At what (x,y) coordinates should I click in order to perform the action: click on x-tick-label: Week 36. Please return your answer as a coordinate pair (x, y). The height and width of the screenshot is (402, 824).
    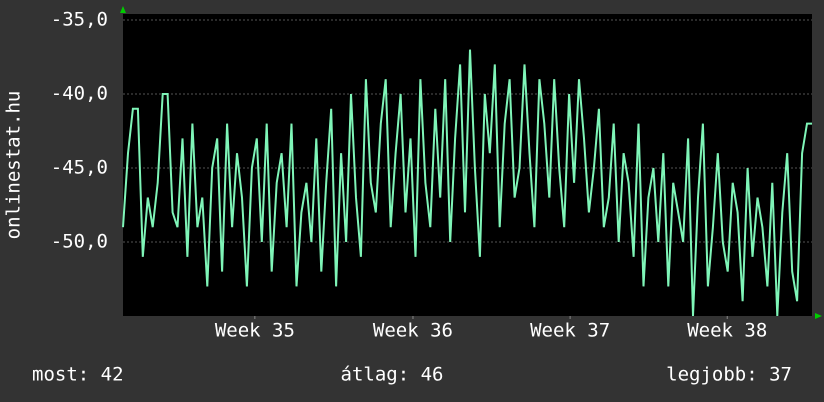
    Looking at the image, I should click on (413, 331).